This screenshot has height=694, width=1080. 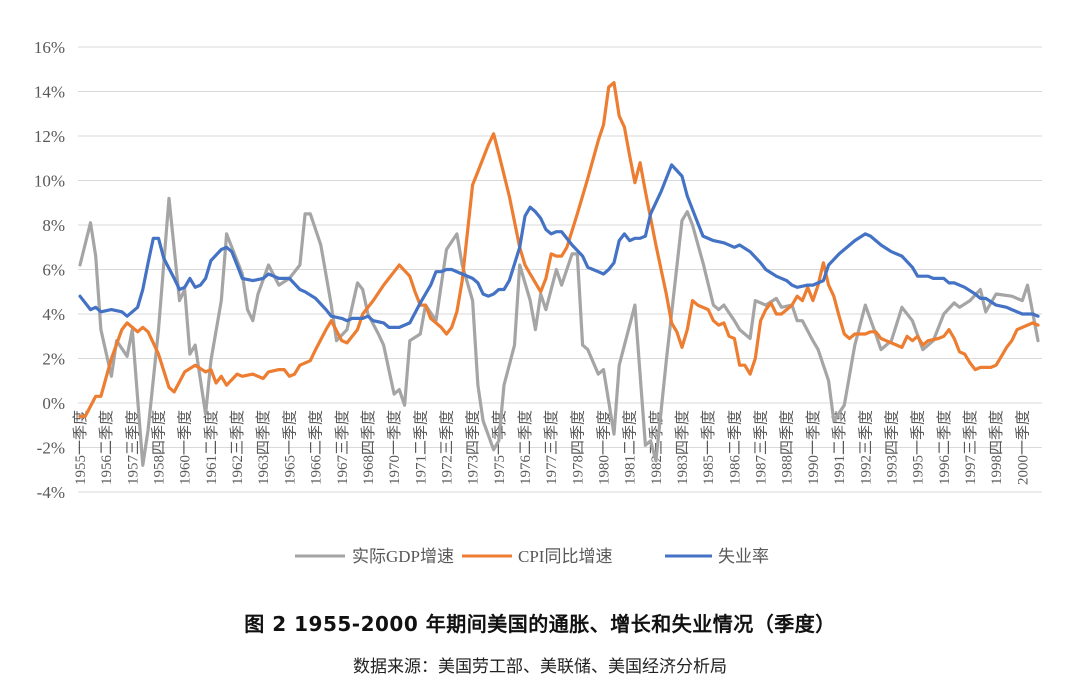 I want to click on x-tick-label: 1970一季度, so click(x=394, y=447).